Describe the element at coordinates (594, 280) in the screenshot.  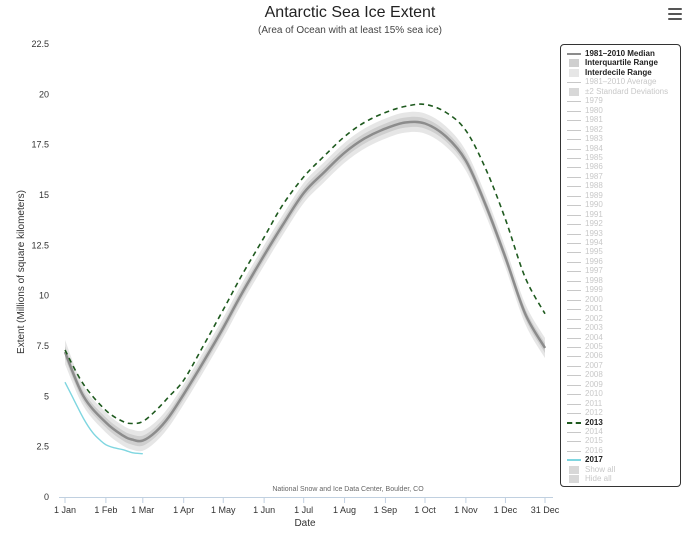
I see `legend-label: 1998` at that location.